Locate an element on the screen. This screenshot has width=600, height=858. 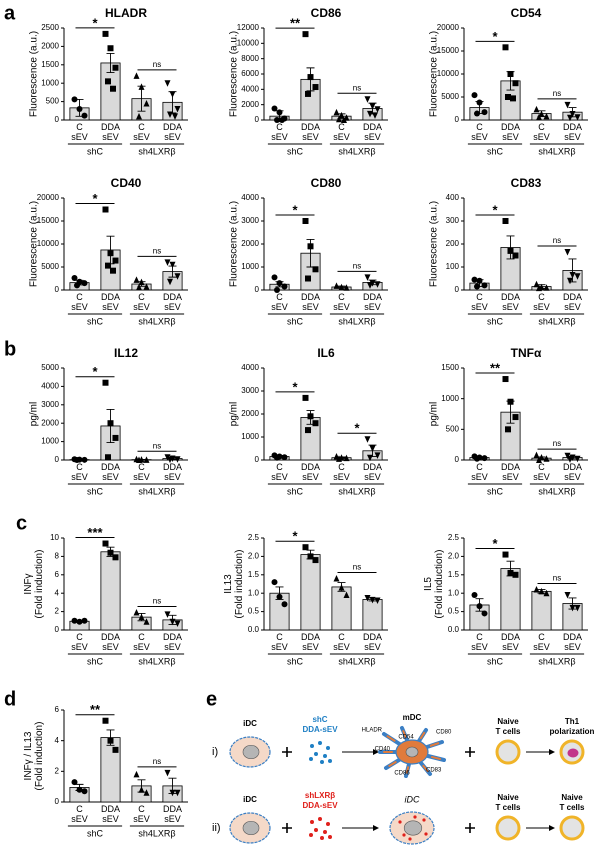
significance-label: *** is located at coordinates (95, 532).